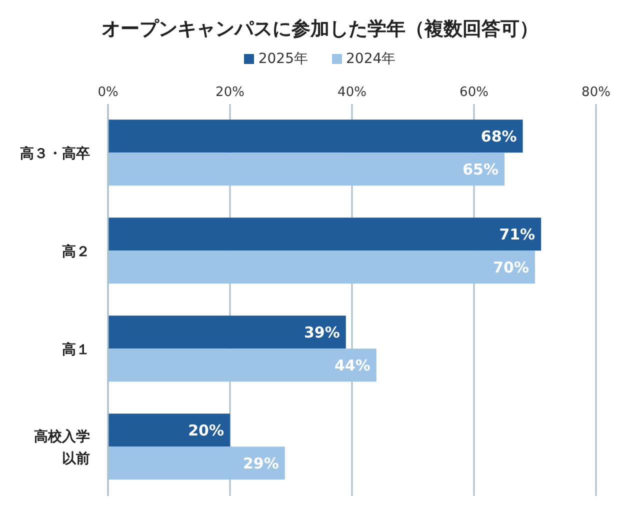 This screenshot has width=640, height=516. I want to click on legend-label: 2025年, so click(283, 59).